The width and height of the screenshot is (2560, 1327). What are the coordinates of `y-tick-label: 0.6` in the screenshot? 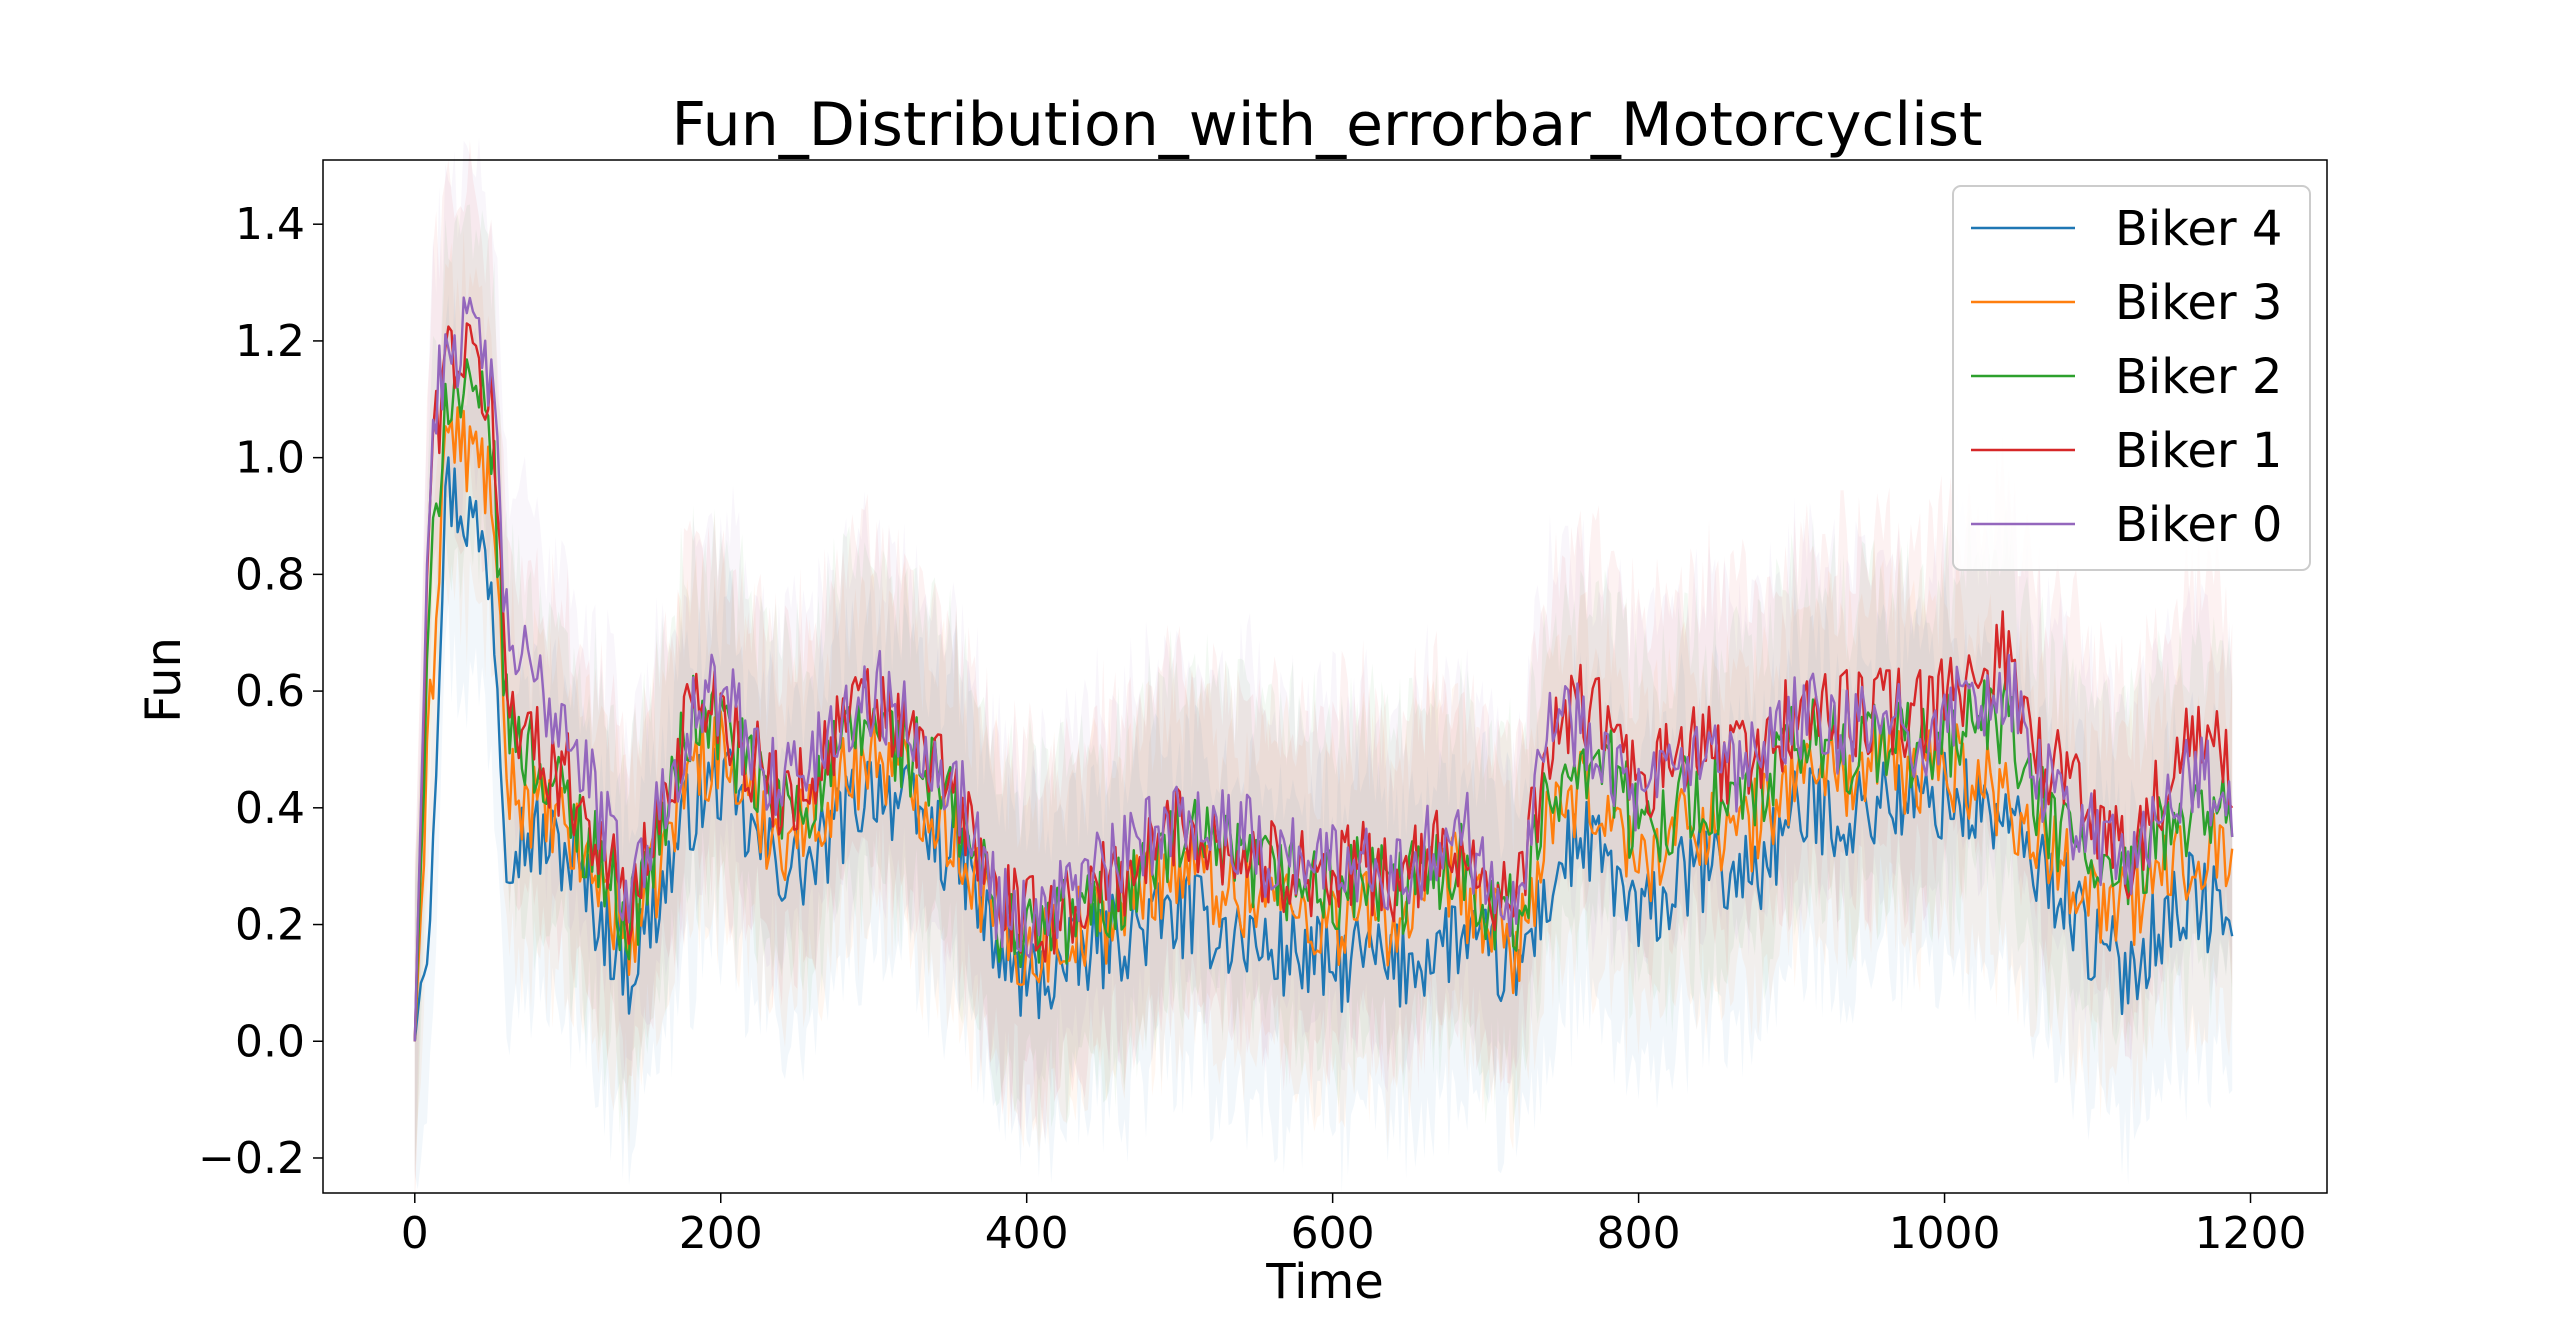 It's located at (270, 691).